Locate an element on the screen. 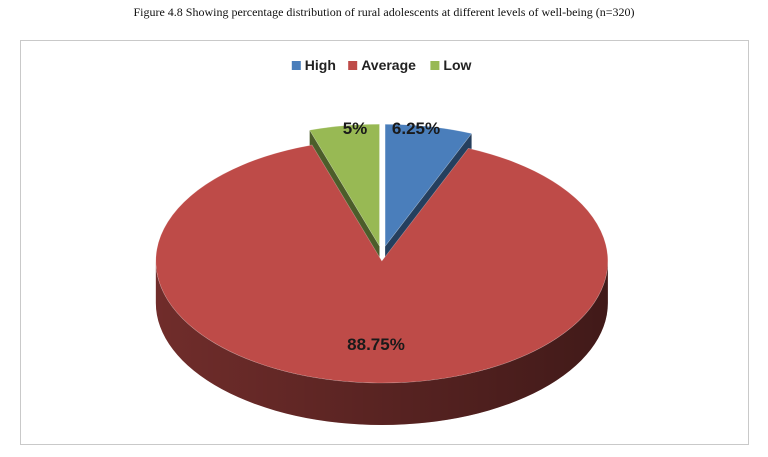  data-labels: 6.25% 88.75% 5% is located at coordinates (391, 236).